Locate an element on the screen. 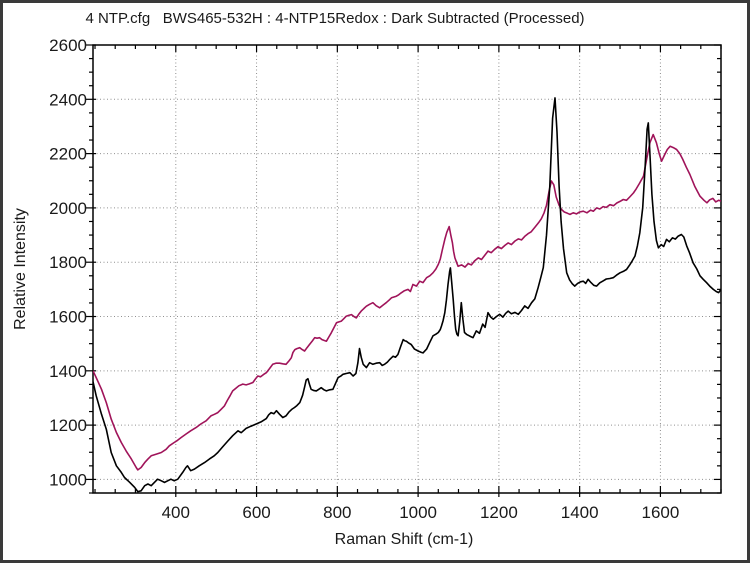  y-tick-label: 1600 is located at coordinates (68, 317).